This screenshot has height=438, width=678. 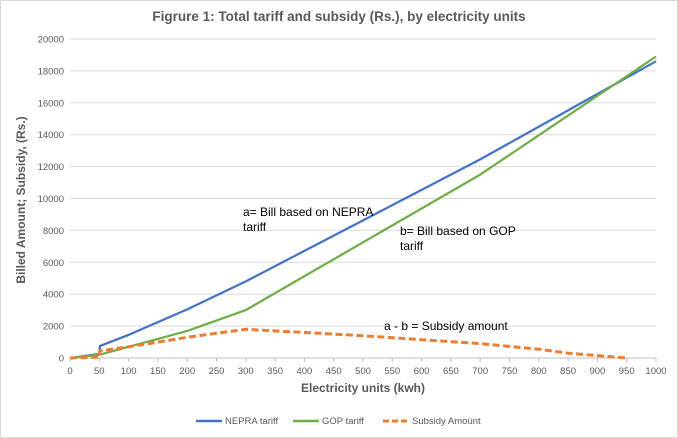 I want to click on annotation-gop-line1: b= Bill based on GOP, so click(x=458, y=231).